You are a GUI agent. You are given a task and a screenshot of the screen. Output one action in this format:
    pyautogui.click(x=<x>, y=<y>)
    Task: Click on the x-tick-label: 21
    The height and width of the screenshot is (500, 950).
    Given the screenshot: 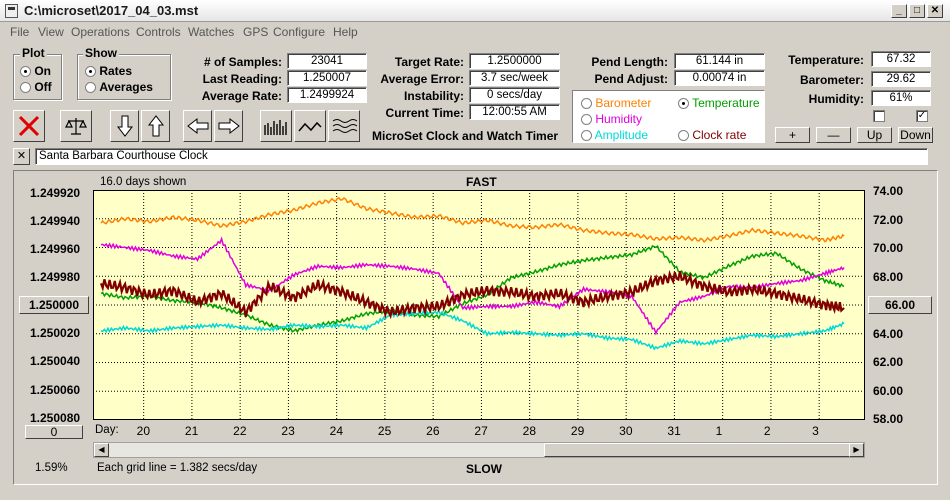 What is the action you would take?
    pyautogui.click(x=191, y=431)
    